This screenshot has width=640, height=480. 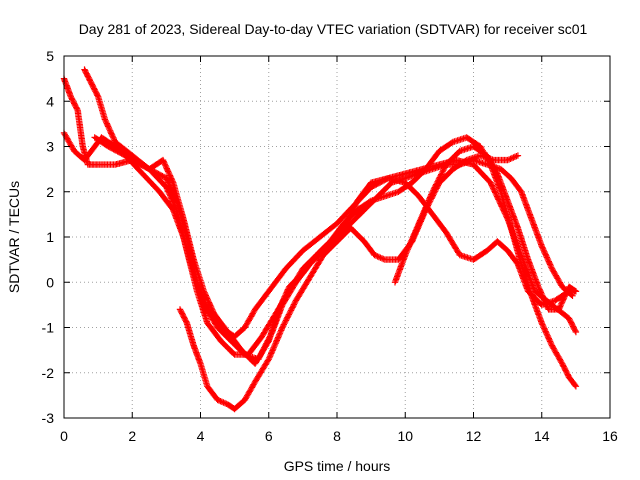 I want to click on y-tick-label: 5, so click(x=50, y=56).